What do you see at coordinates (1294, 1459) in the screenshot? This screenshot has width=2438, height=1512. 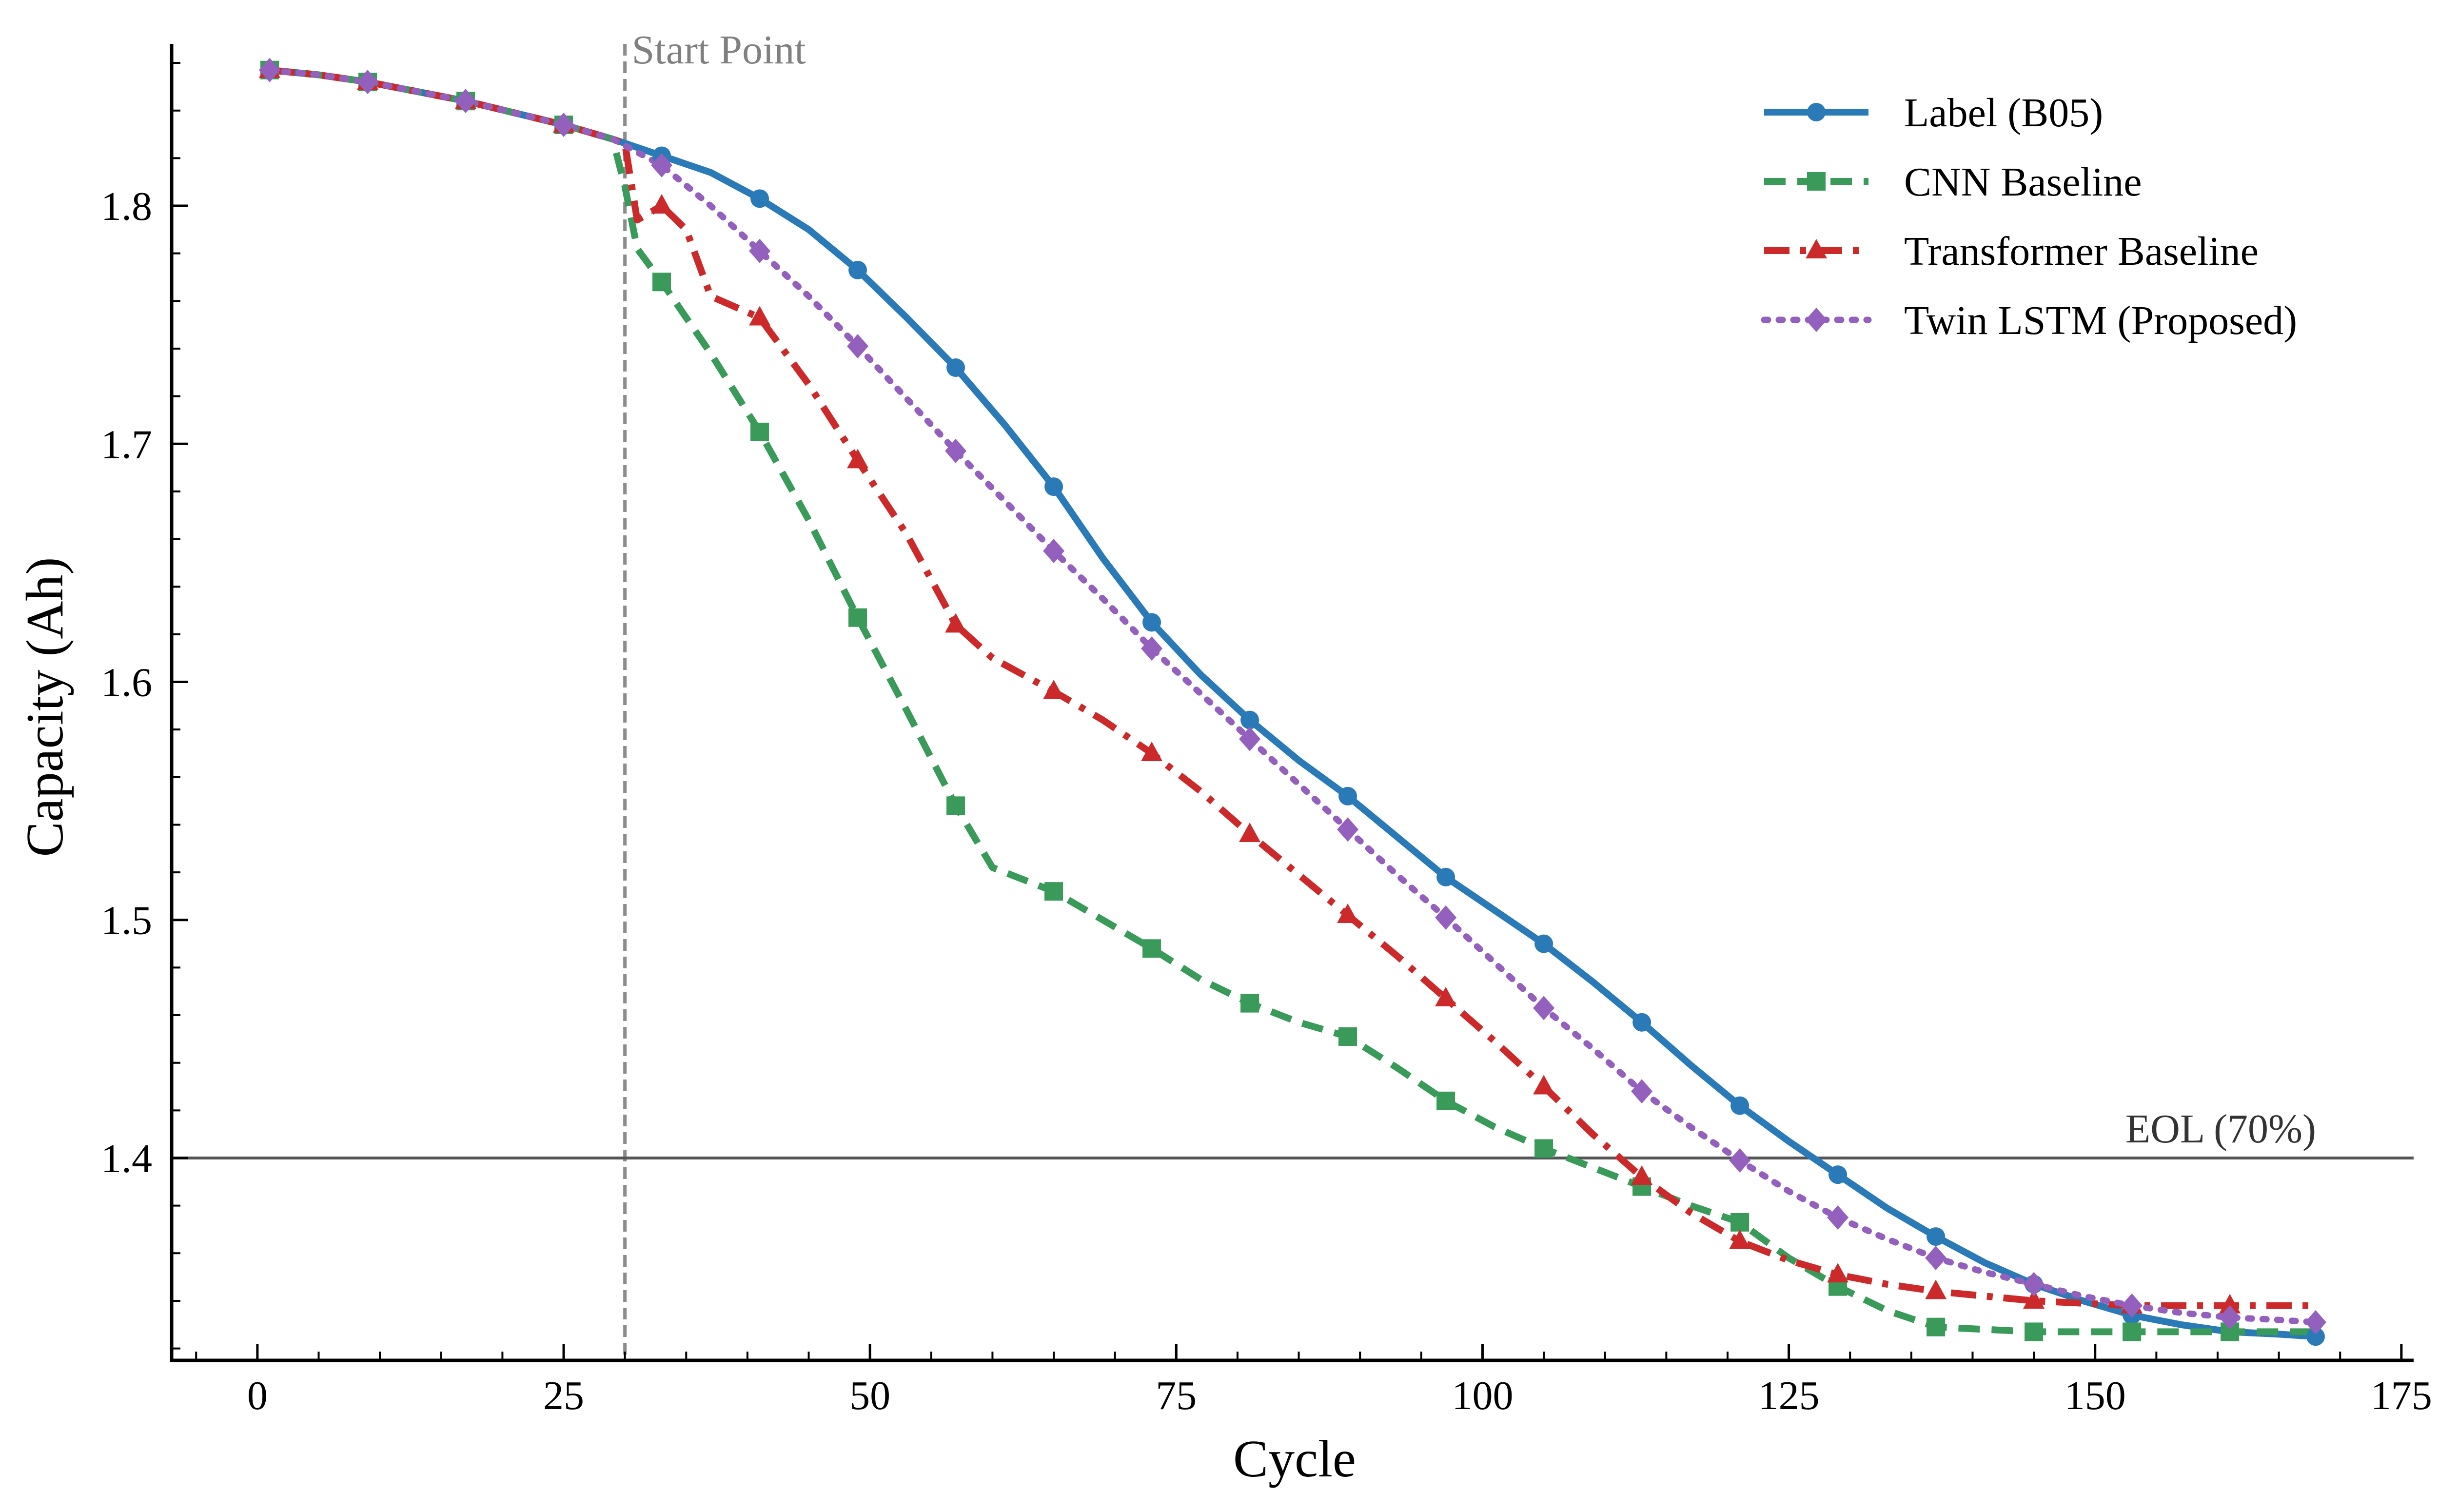 I see `x-axis-label: Cycle` at bounding box center [1294, 1459].